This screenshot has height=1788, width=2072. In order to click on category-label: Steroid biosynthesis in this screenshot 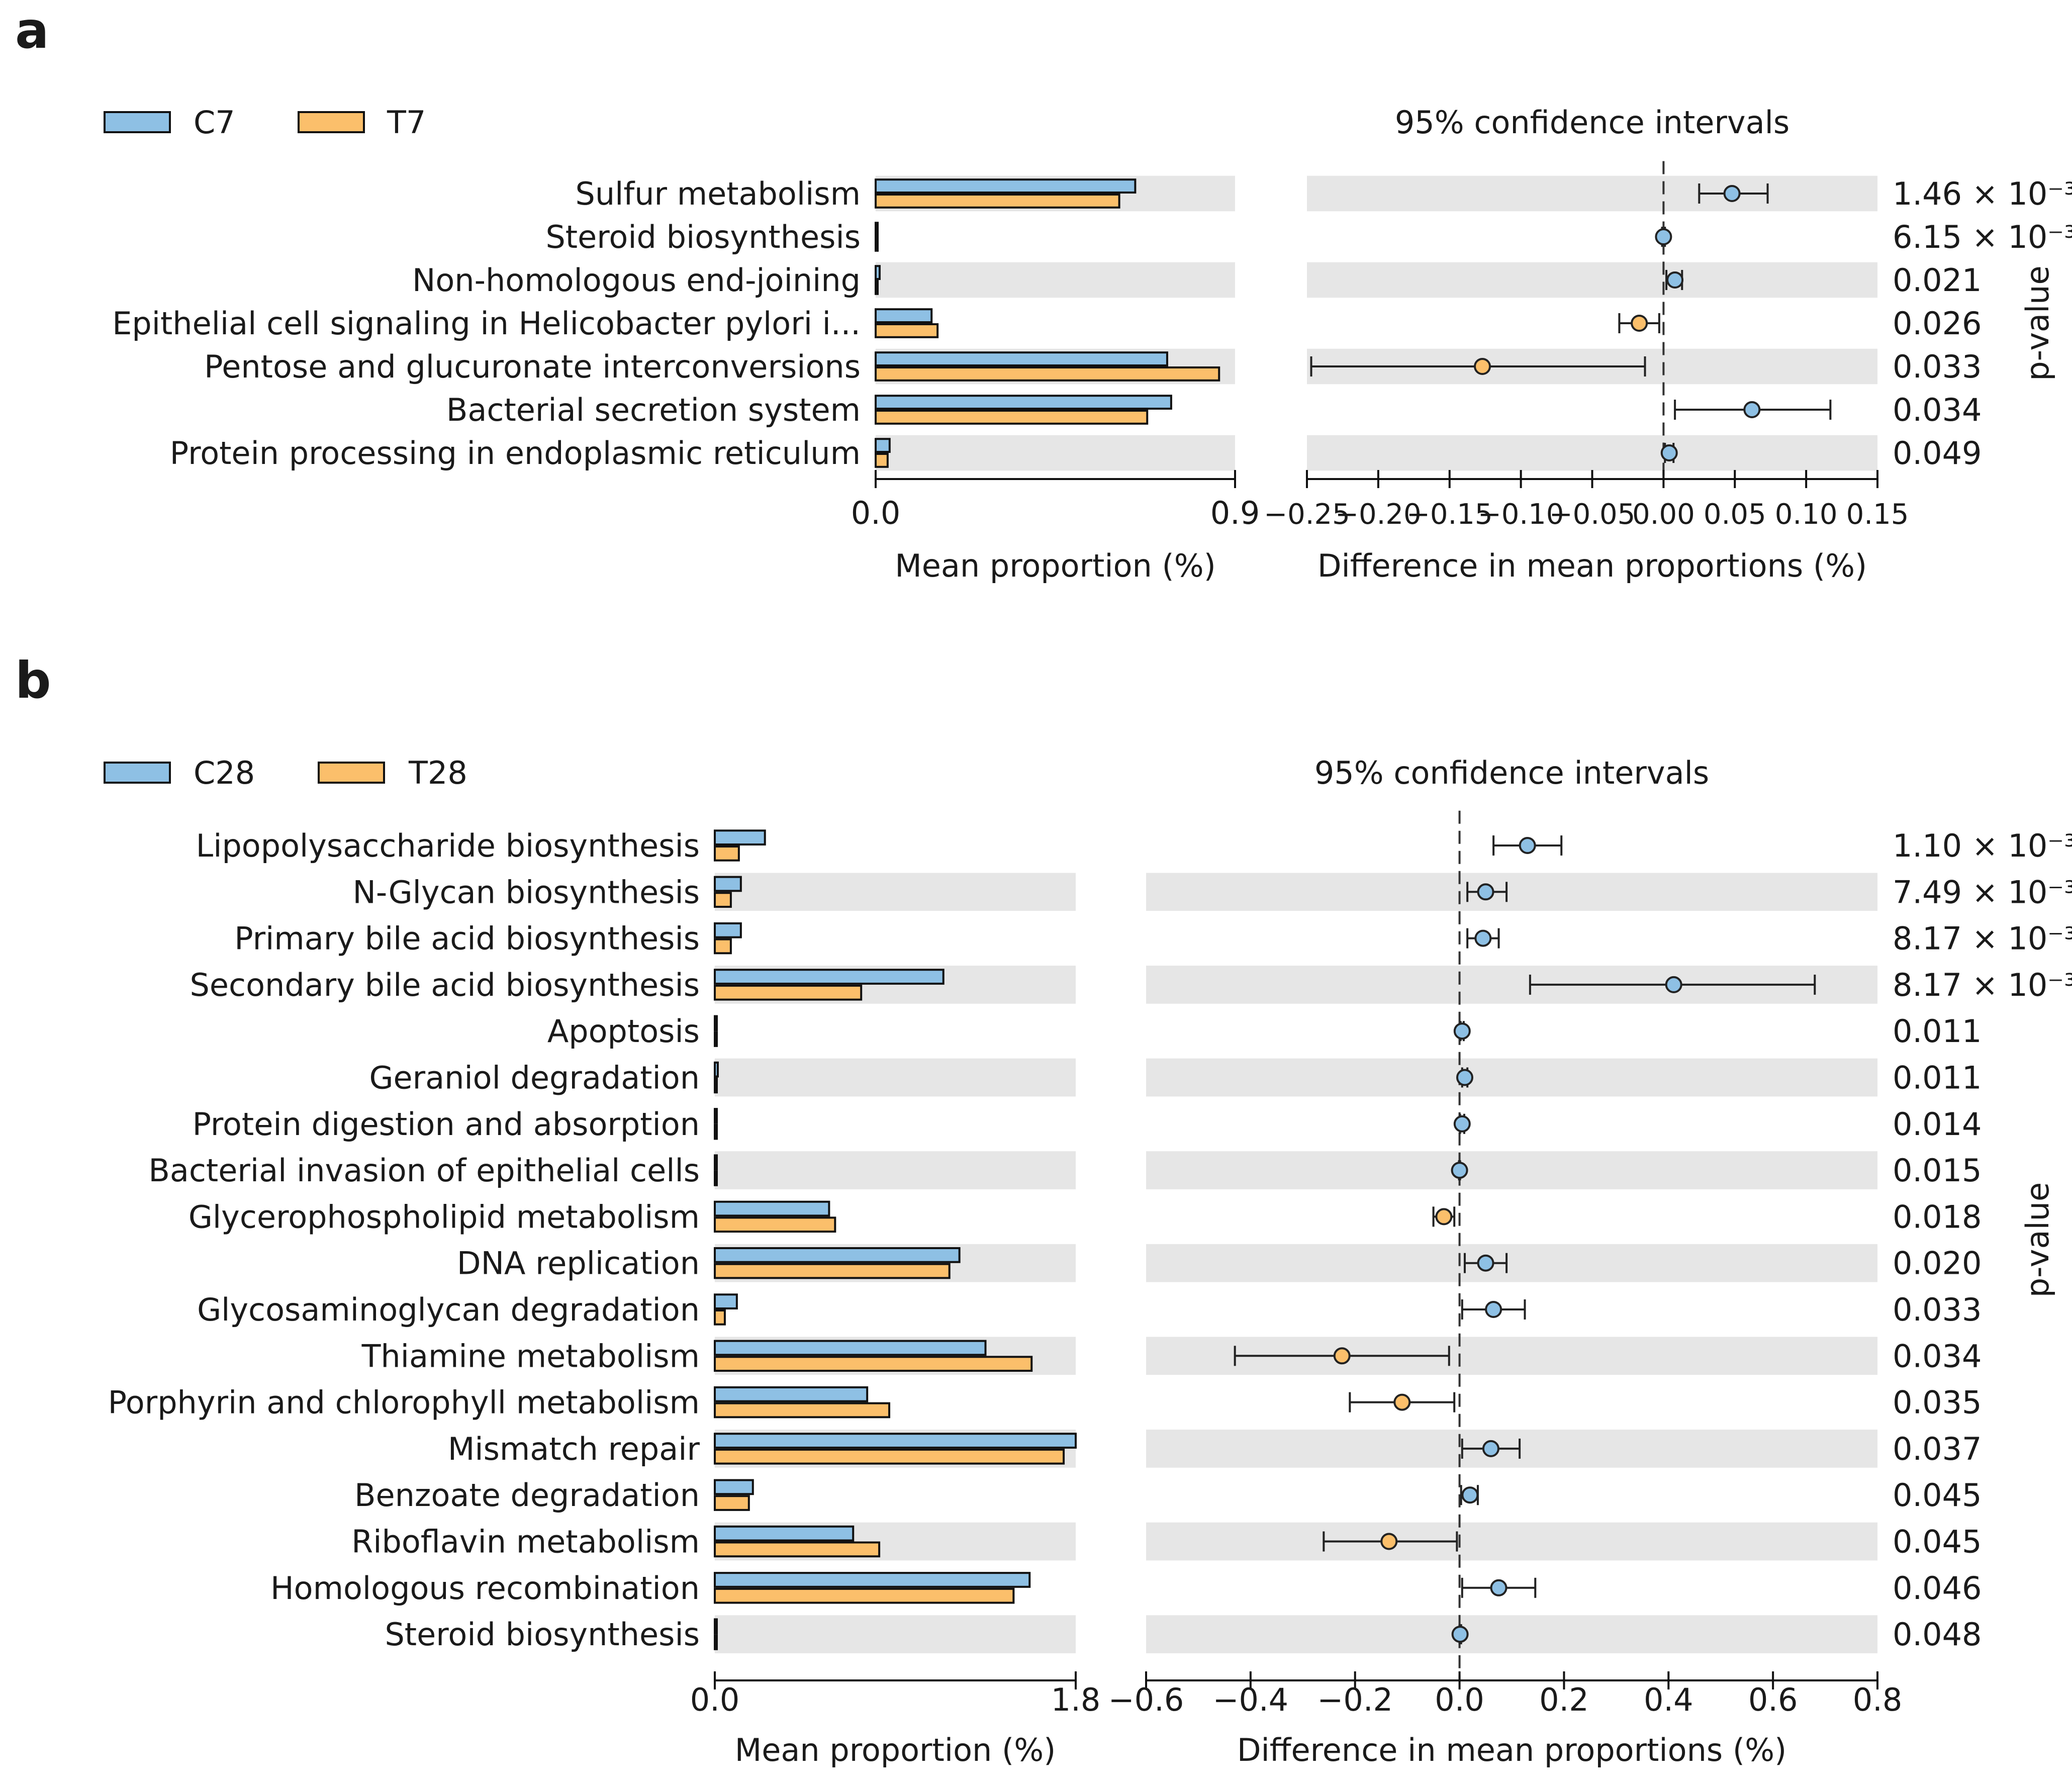, I will do `click(703, 237)`.